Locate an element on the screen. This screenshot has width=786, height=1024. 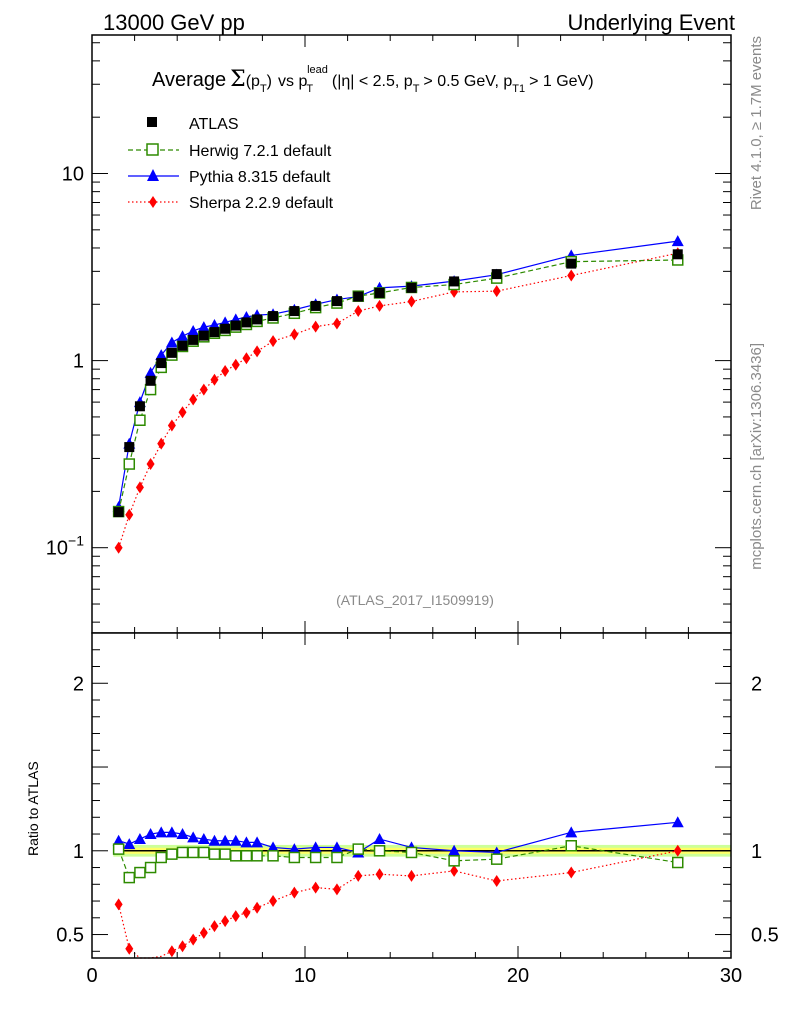
title-t-sub3: T is located at coordinates (416, 89).